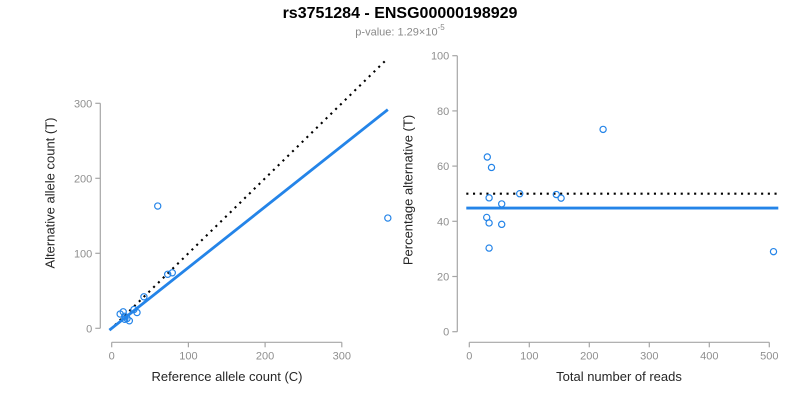 The image size is (800, 400). I want to click on y-tick-label: 300, so click(83, 104).